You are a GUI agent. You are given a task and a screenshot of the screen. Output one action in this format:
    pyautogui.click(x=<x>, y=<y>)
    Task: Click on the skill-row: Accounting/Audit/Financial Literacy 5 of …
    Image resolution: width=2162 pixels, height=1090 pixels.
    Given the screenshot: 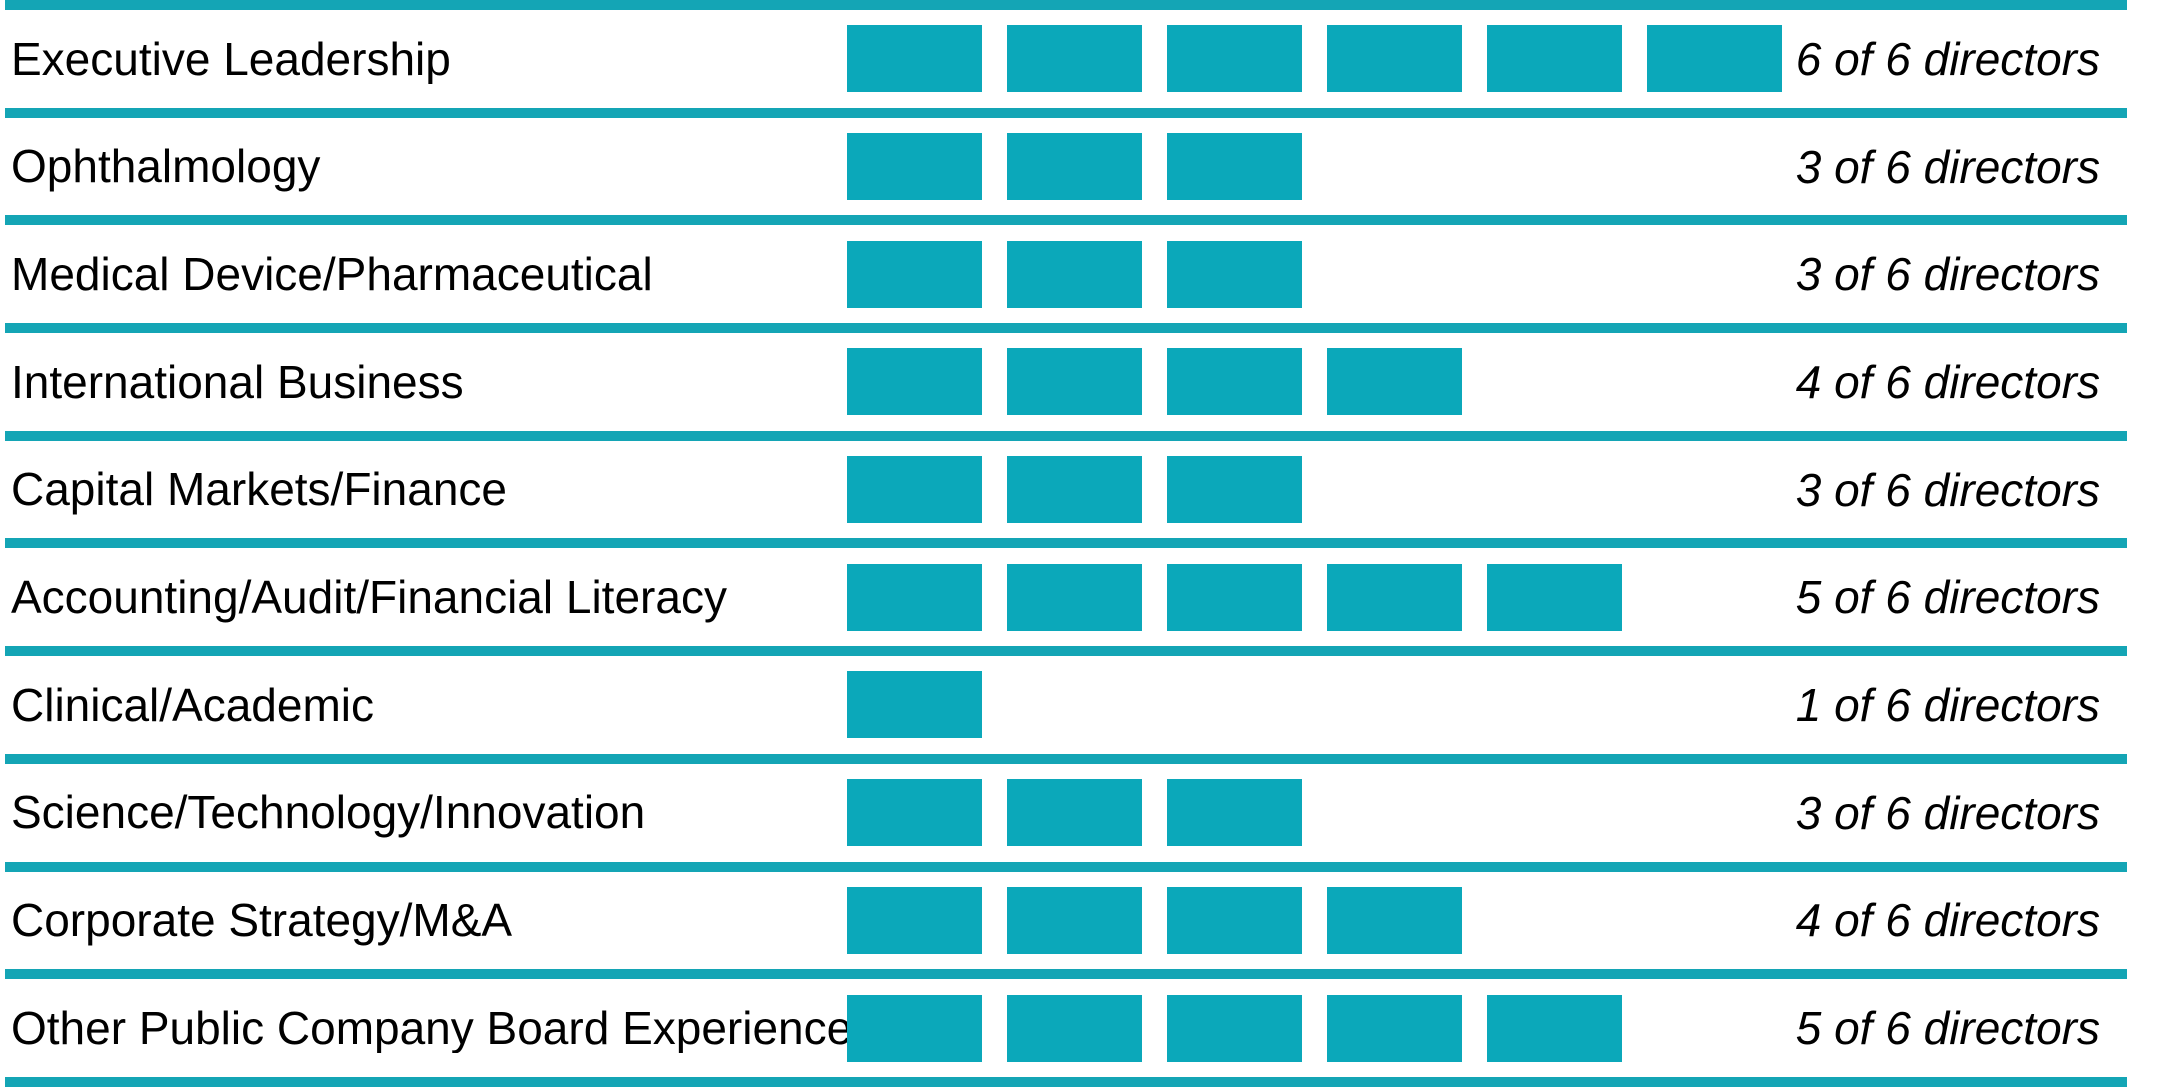 What is the action you would take?
    pyautogui.click(x=1066, y=592)
    